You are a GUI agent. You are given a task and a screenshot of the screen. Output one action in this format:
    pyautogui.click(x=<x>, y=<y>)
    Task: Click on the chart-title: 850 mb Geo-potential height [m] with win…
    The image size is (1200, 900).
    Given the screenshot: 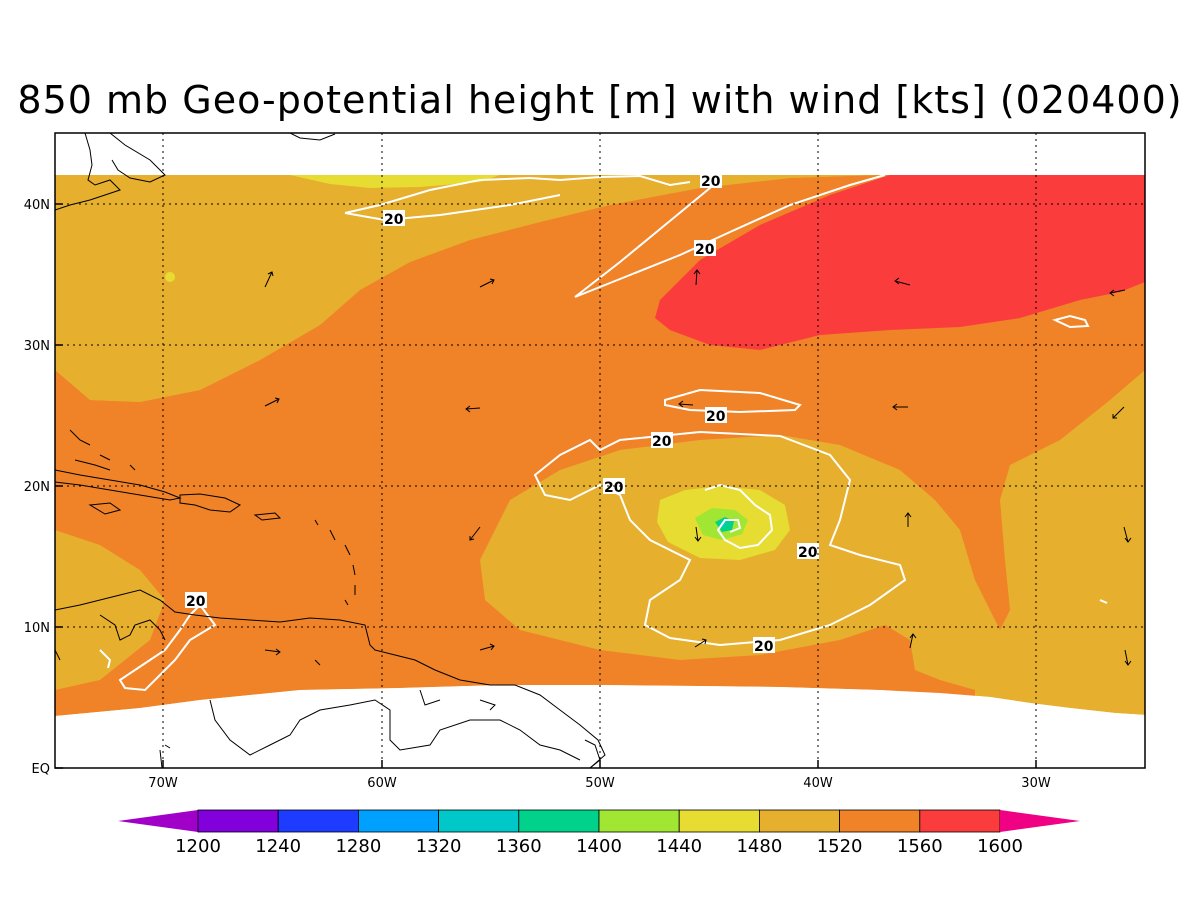 What is the action you would take?
    pyautogui.click(x=600, y=100)
    